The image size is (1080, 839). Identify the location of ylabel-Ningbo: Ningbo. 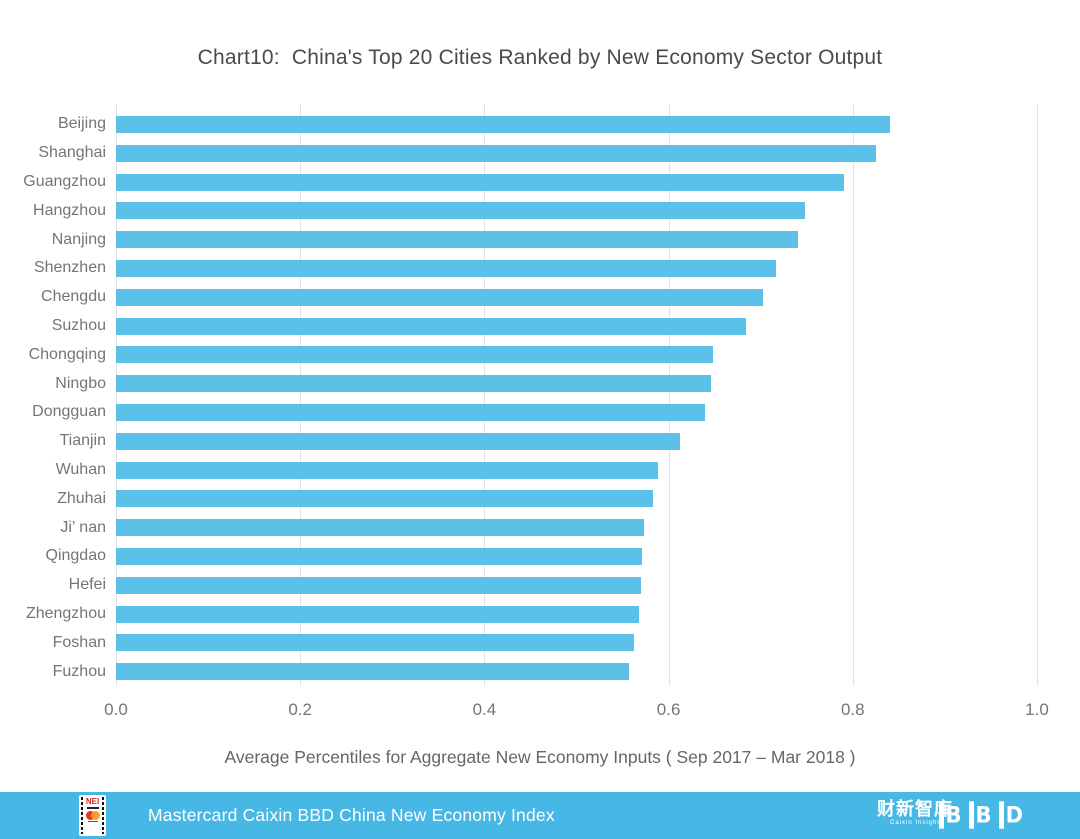
(80, 383).